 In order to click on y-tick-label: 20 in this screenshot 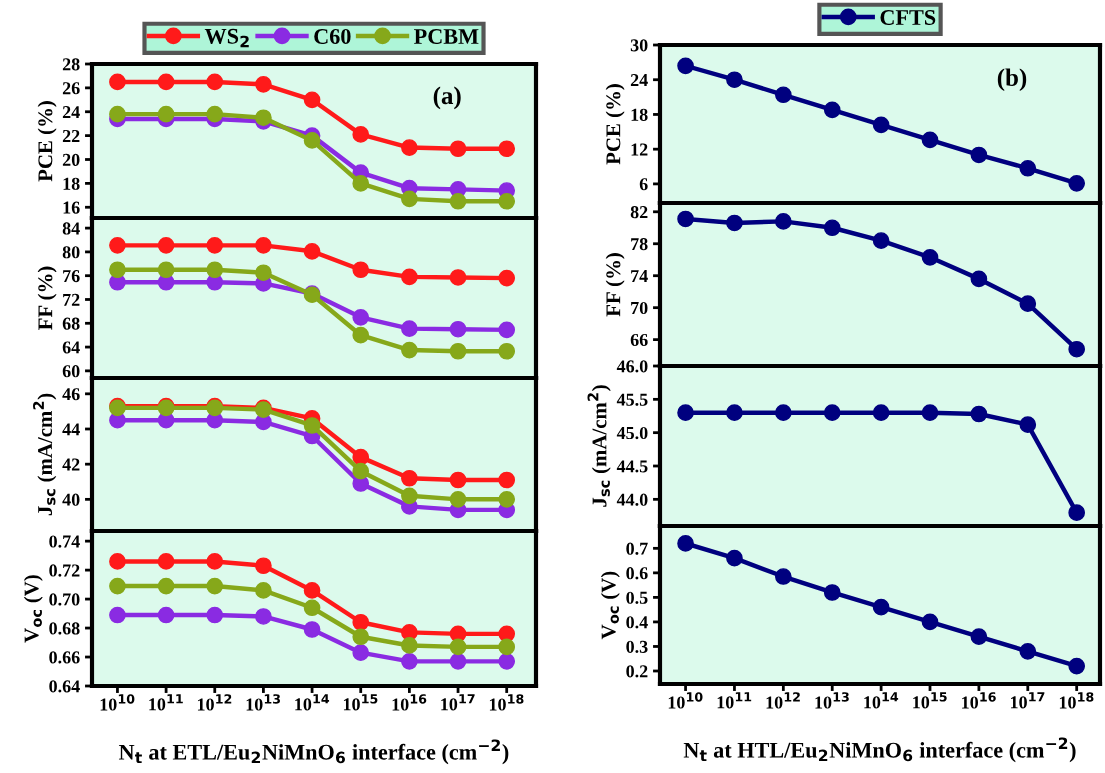, I will do `click(71, 159)`.